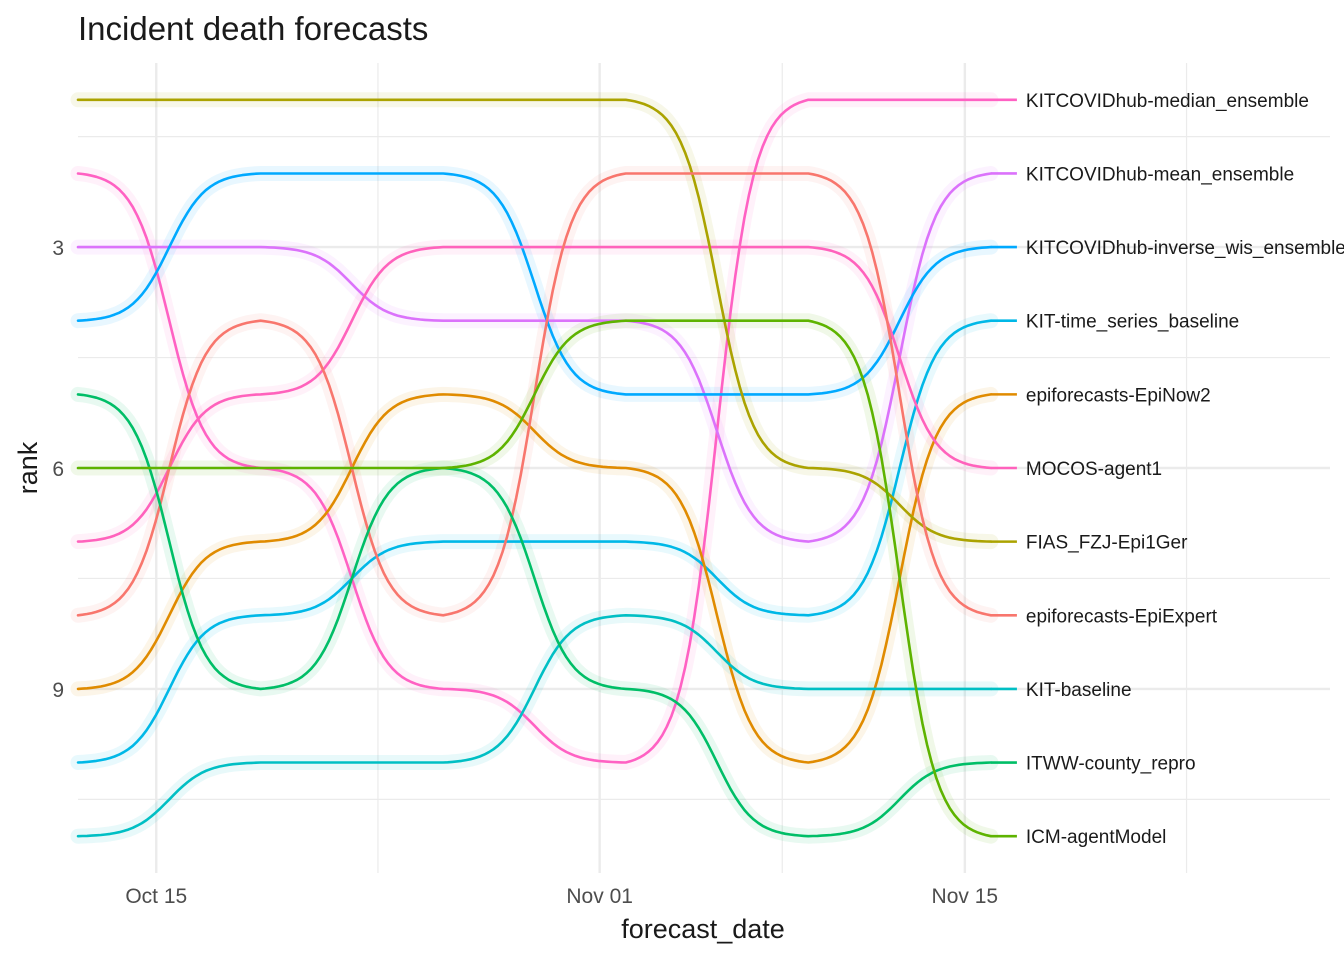 The width and height of the screenshot is (1344, 960). Describe the element at coordinates (1167, 101) in the screenshot. I see `series-label: KITCOVIDhub-median_ensemble` at that location.